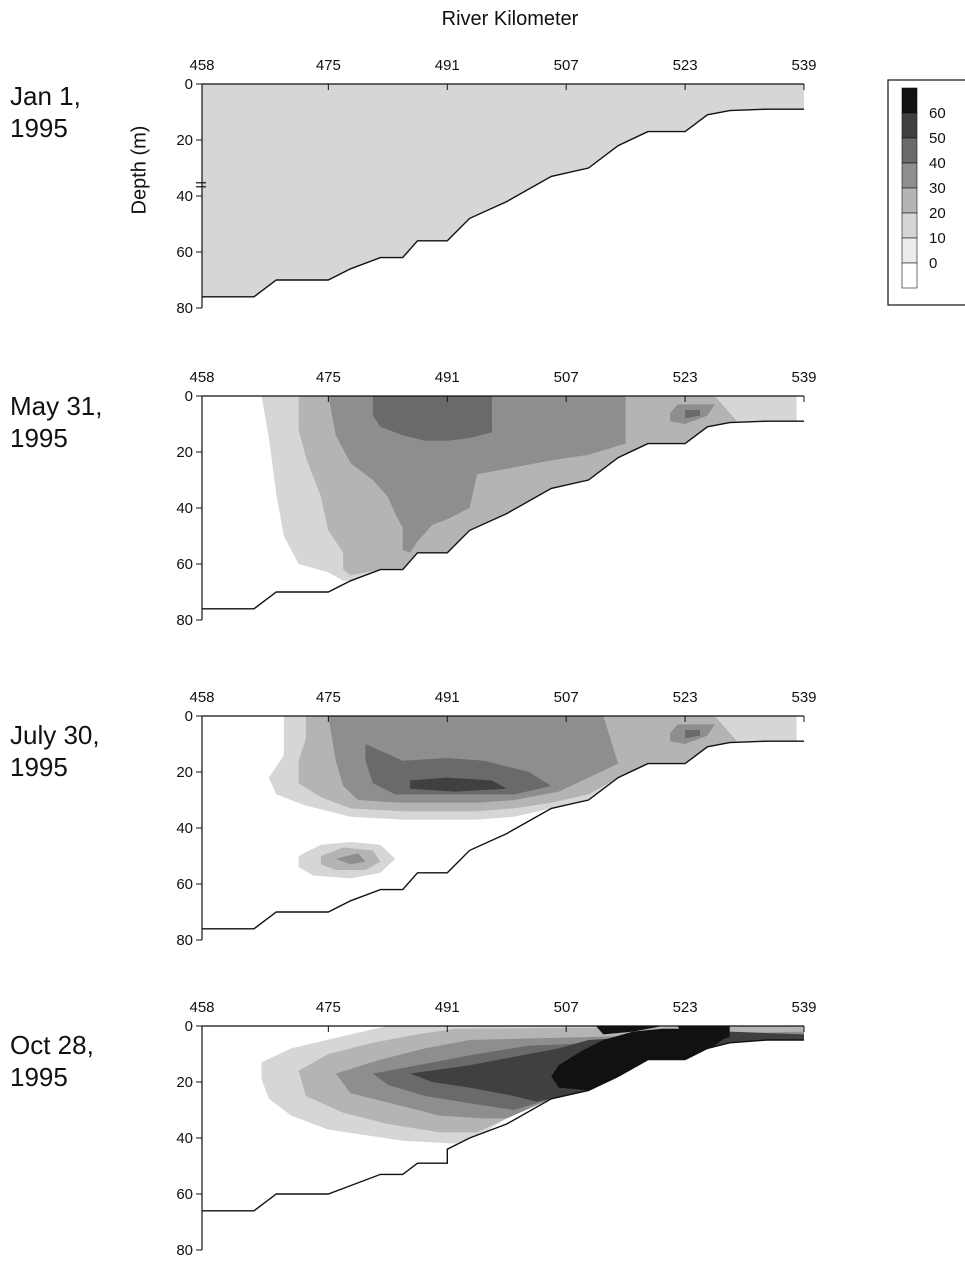 Image resolution: width=965 pixels, height=1262 pixels. I want to click on panel-0: 458 475 491 507 523 539 0 20 40 60 80, so click(496, 187).